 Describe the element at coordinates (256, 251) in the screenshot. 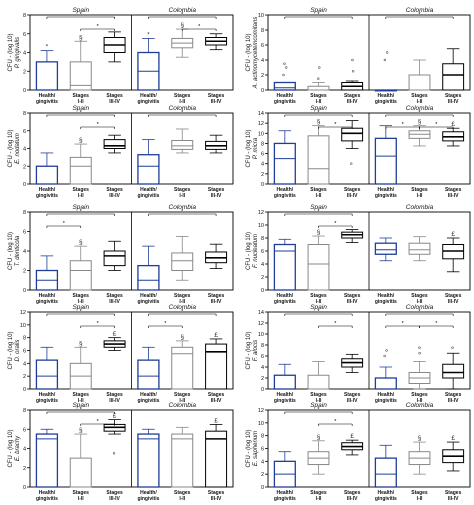

I see `species-label: F. nucleatum` at that location.